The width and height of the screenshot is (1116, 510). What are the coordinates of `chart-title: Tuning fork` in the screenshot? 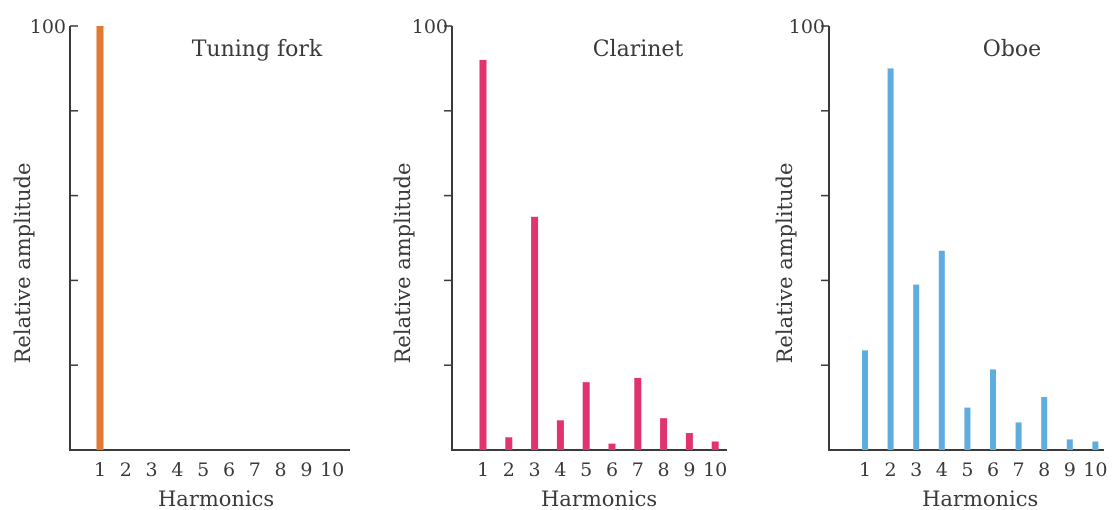 It's located at (257, 49).